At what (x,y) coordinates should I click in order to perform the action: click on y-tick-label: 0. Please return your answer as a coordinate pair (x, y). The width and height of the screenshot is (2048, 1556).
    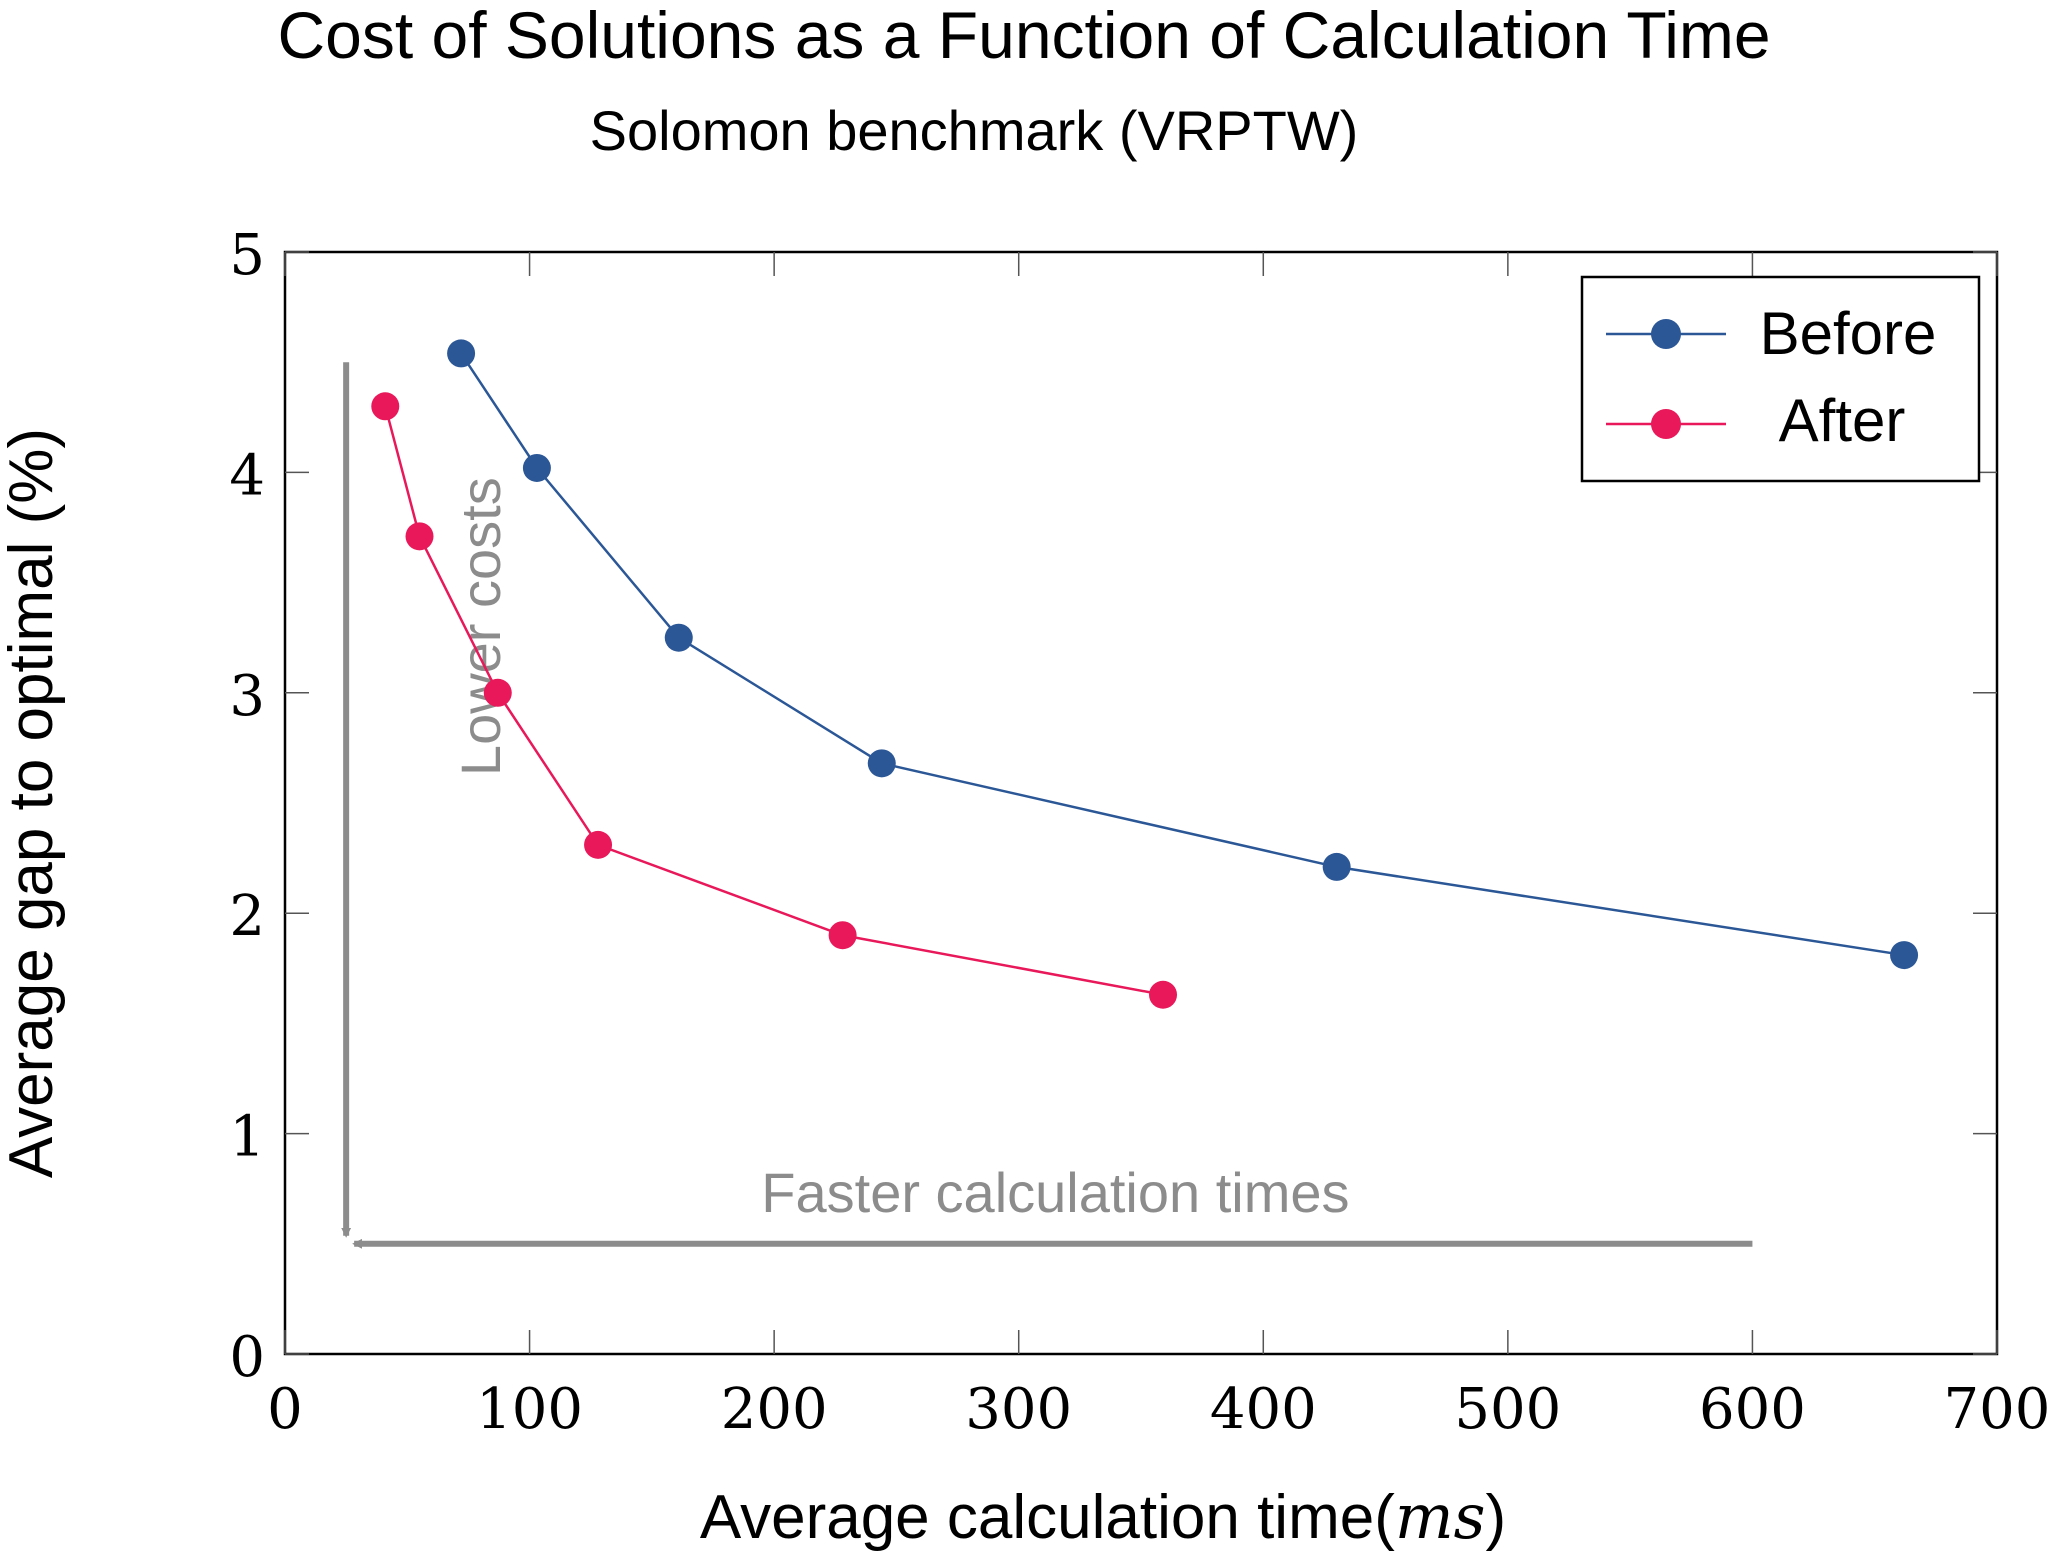
    Looking at the image, I should click on (247, 1357).